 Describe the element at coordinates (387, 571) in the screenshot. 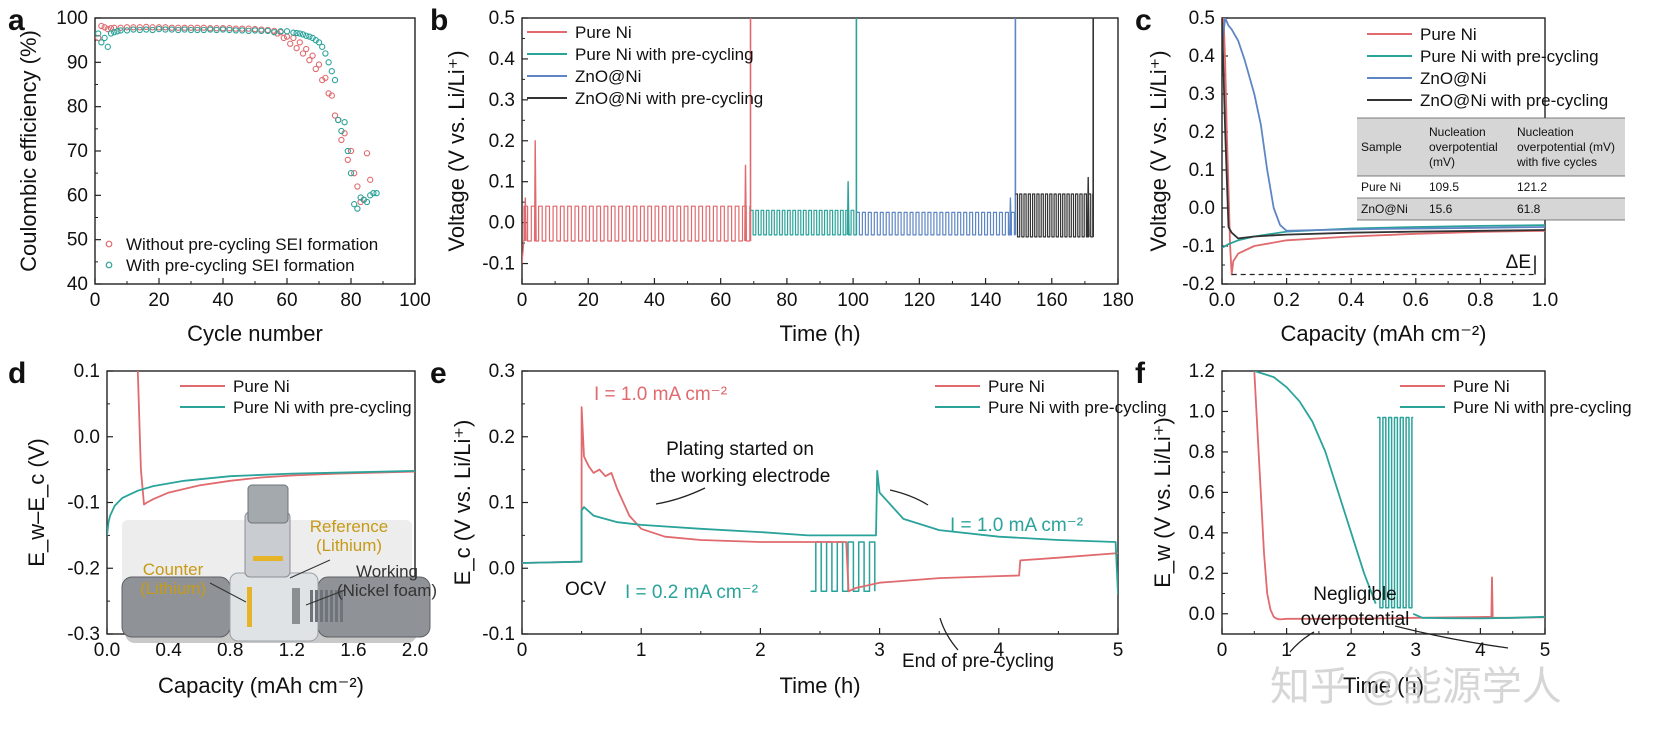

I see `inset-label: Working` at that location.